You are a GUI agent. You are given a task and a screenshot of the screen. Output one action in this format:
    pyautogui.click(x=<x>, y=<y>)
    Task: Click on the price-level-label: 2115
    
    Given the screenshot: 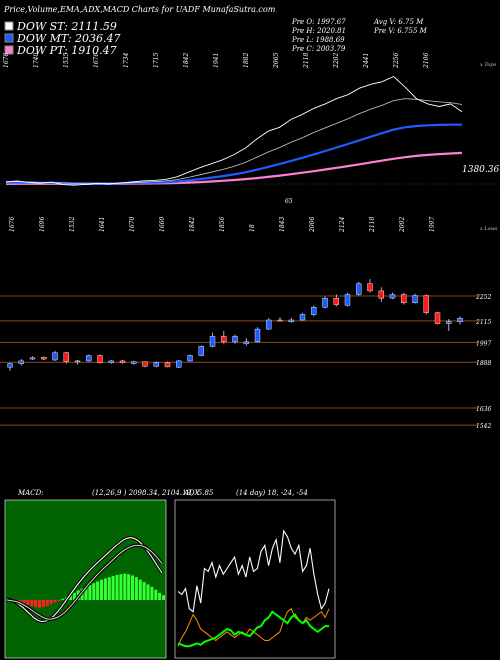 What is the action you would take?
    pyautogui.click(x=483, y=322)
    